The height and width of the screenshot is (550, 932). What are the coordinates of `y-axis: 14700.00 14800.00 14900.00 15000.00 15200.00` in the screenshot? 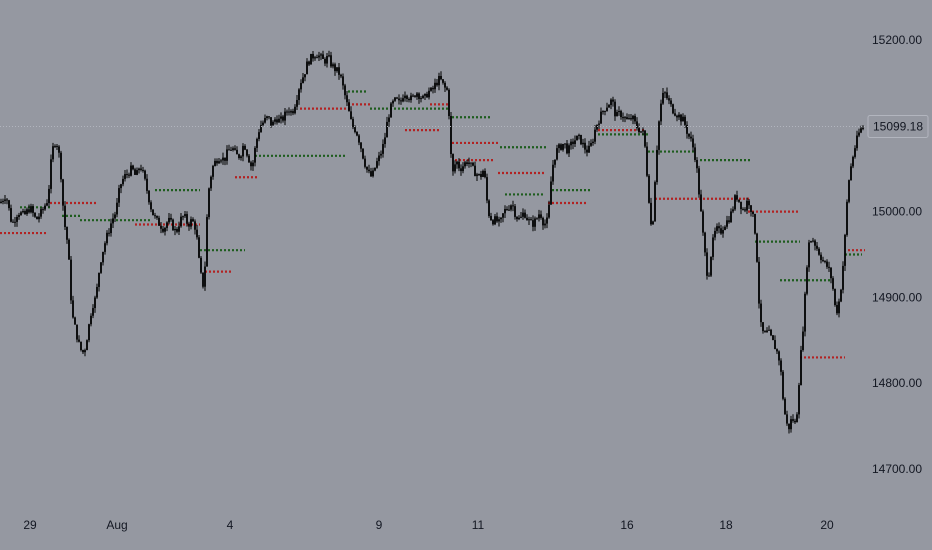 It's located at (897, 254).